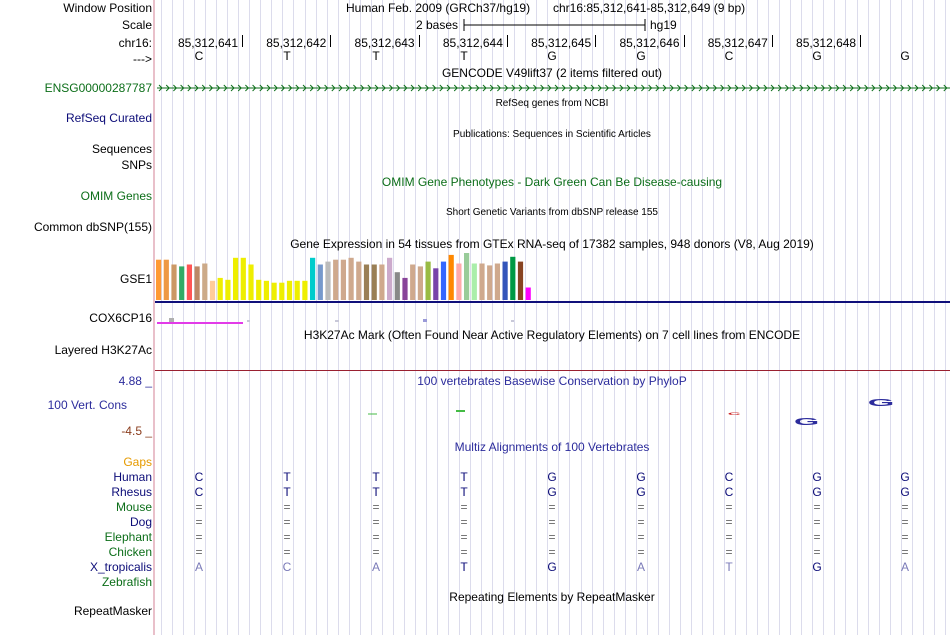 The width and height of the screenshot is (950, 635). I want to click on multiz-species-label: Zebrafish, so click(126, 582).